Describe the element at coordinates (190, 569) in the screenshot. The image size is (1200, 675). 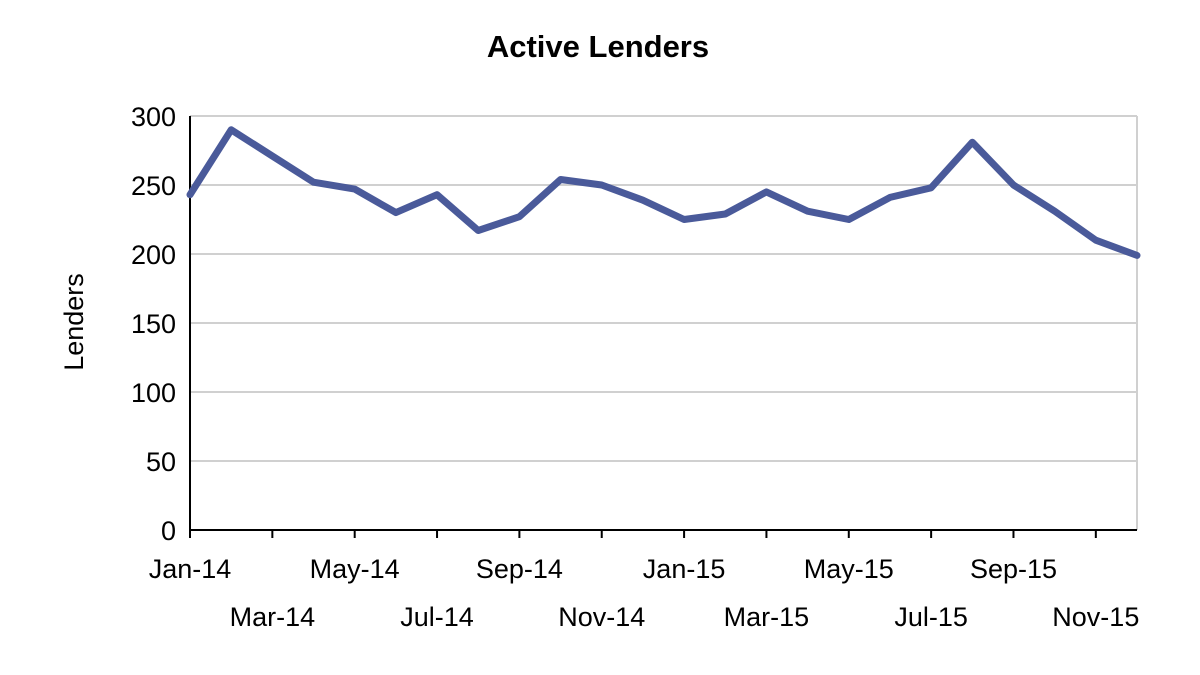
I see `x-tick-label: Jan-14` at that location.